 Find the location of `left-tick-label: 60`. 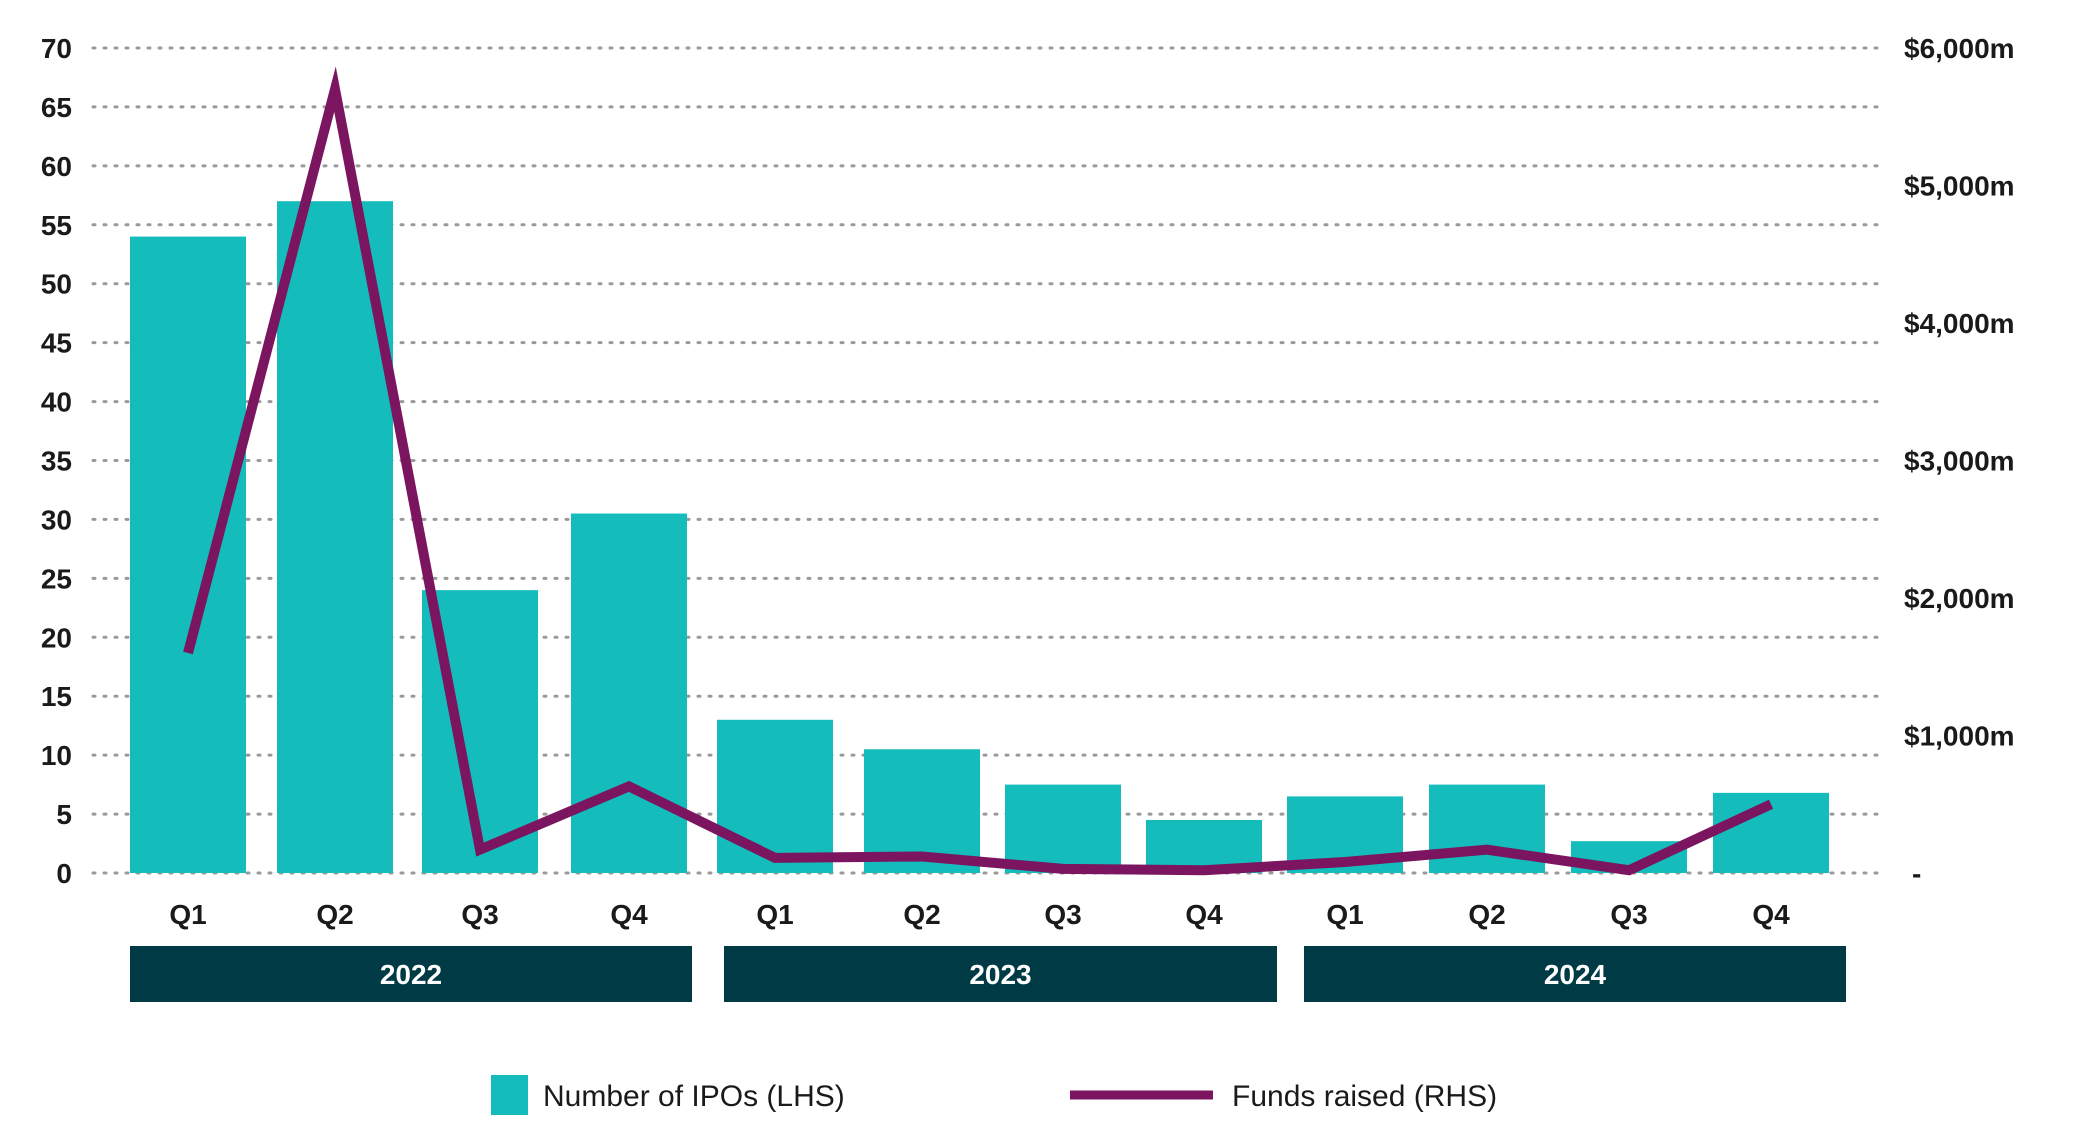

left-tick-label: 60 is located at coordinates (56, 166).